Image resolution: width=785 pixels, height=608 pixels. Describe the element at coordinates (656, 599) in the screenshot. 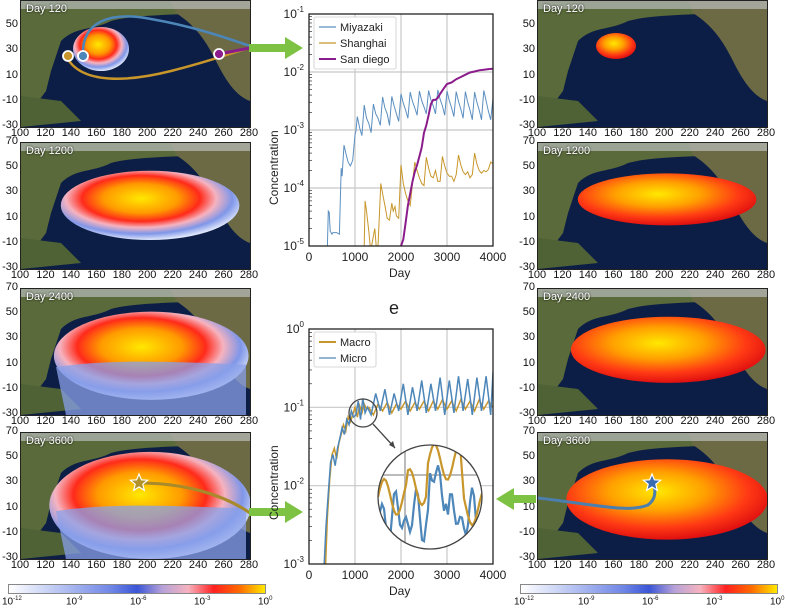

I see `exponent: -6` at that location.